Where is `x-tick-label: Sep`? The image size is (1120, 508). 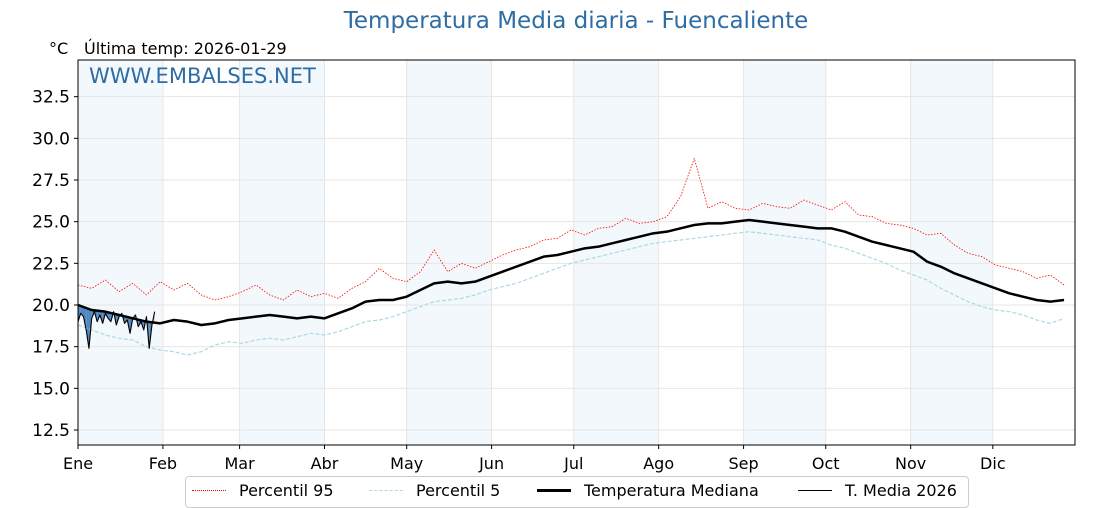
x-tick-label: Sep is located at coordinates (744, 463).